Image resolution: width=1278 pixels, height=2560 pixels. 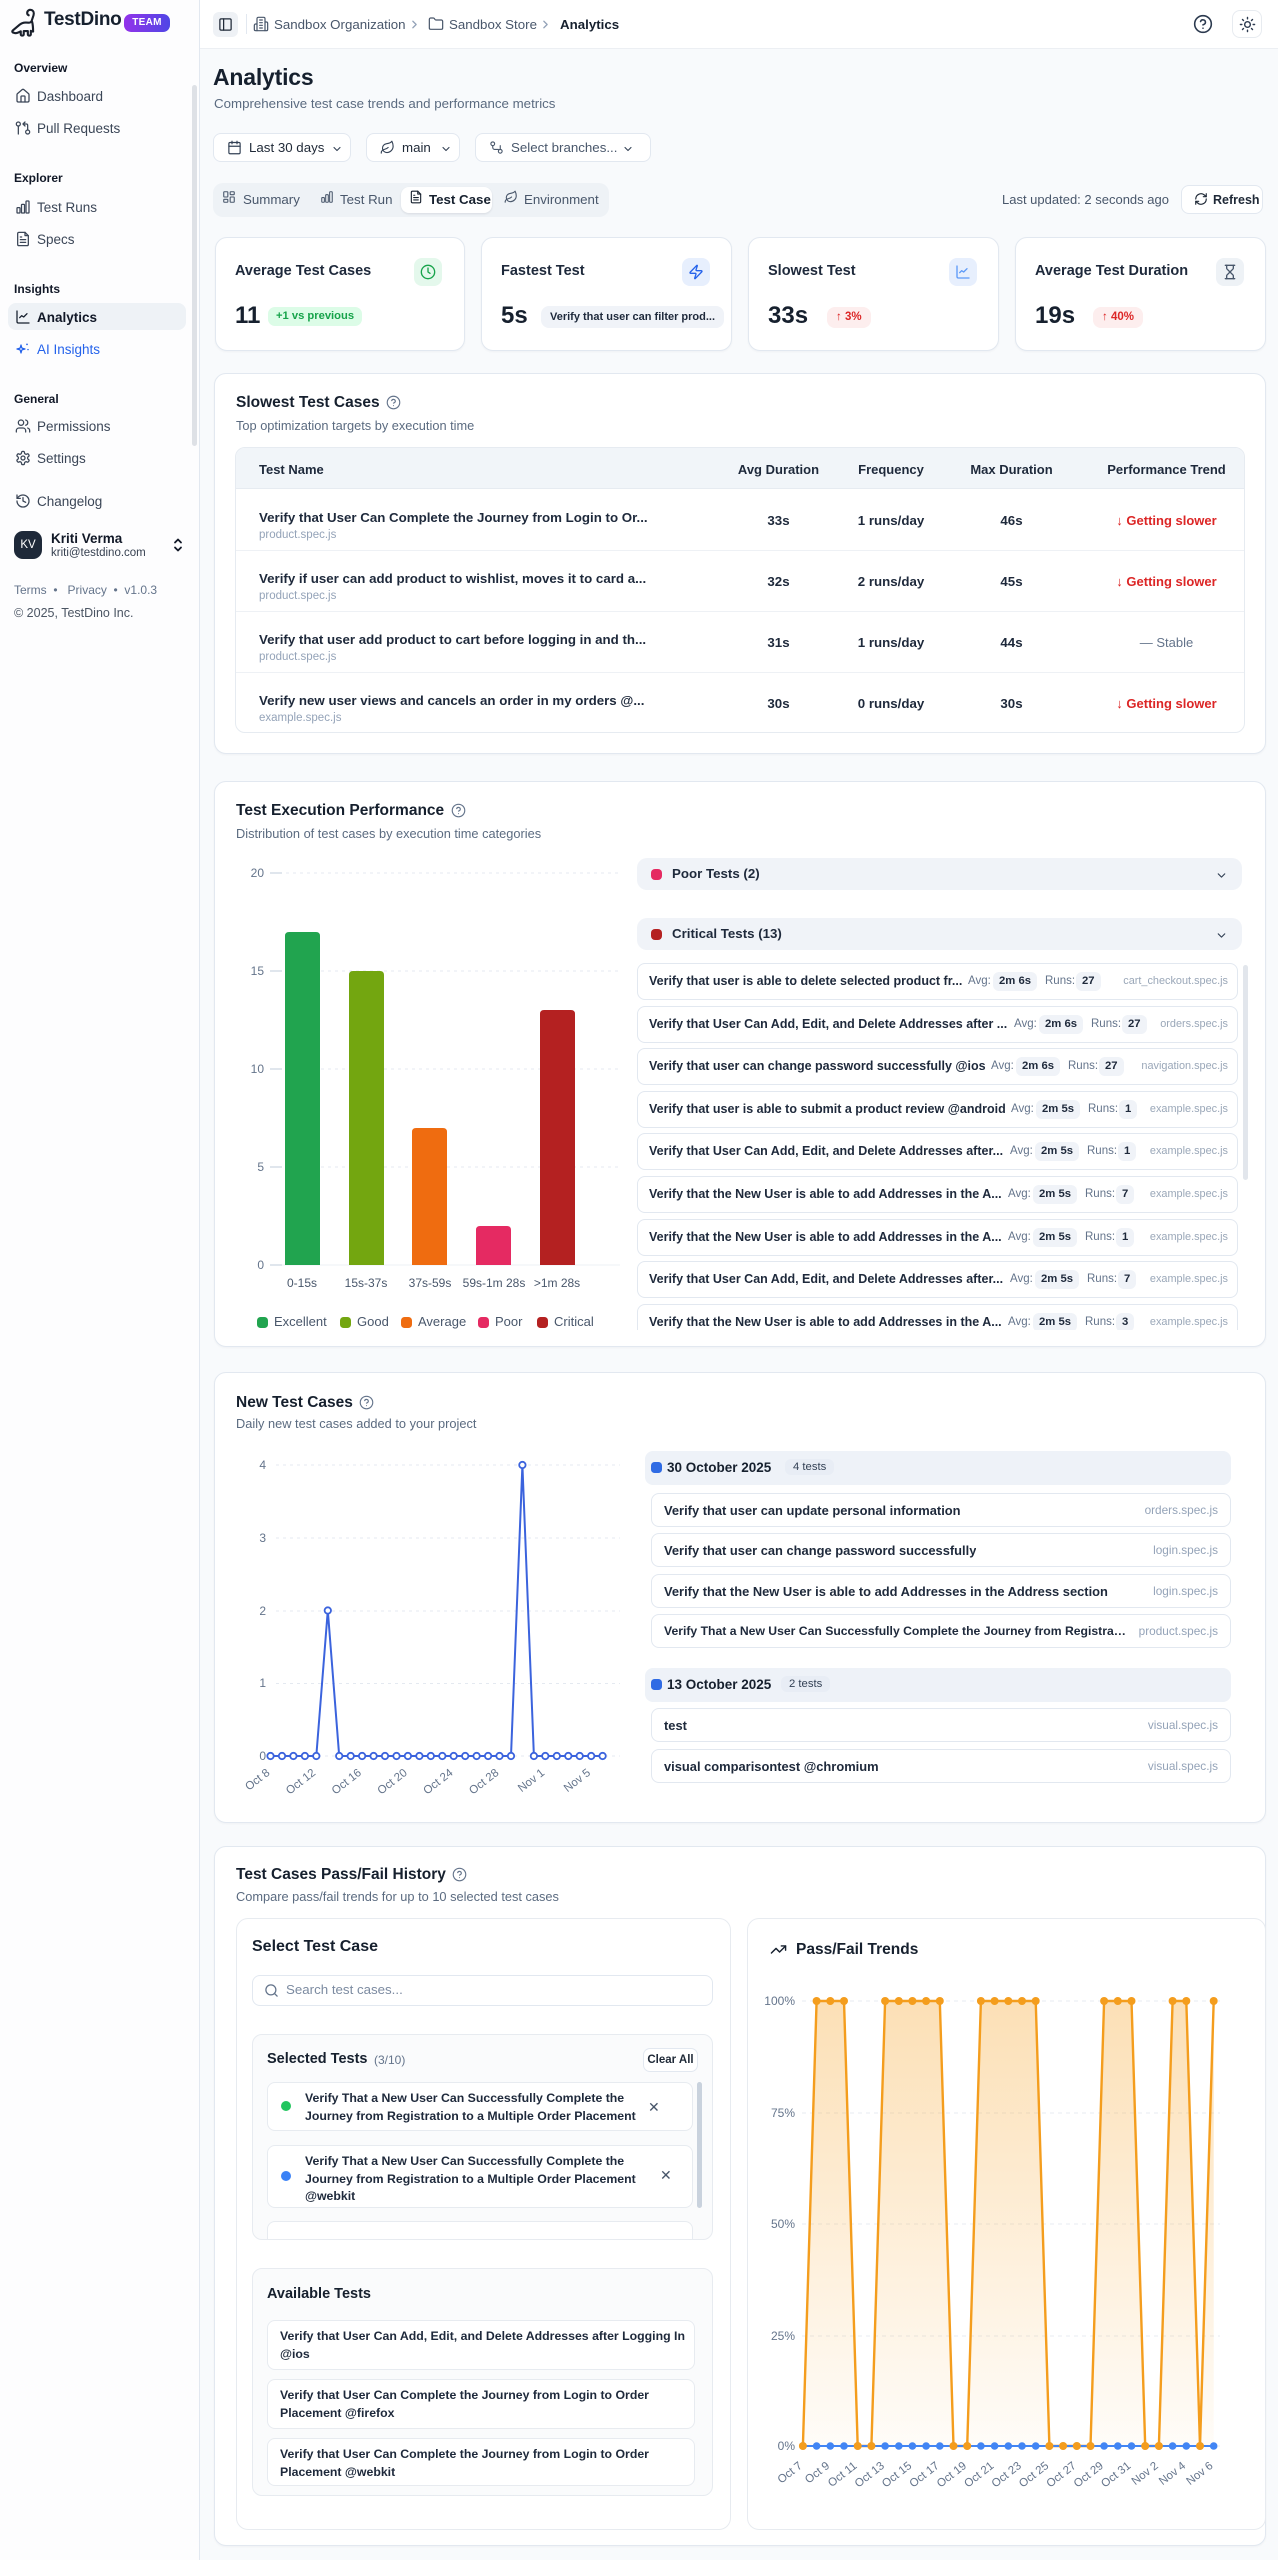 What do you see at coordinates (302, 1283) in the screenshot?
I see `svg-text: 0-15s` at bounding box center [302, 1283].